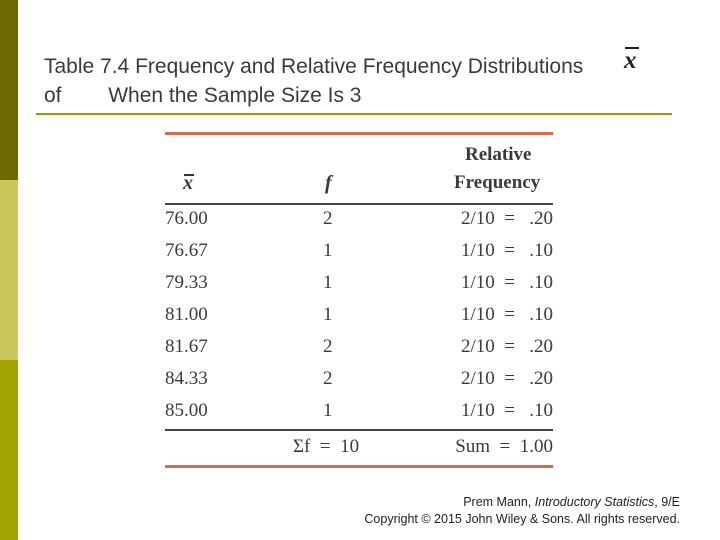 This screenshot has width=720, height=540. Describe the element at coordinates (359, 352) in the screenshot. I see `table-row: 81.67 2 2/10 = .20` at that location.